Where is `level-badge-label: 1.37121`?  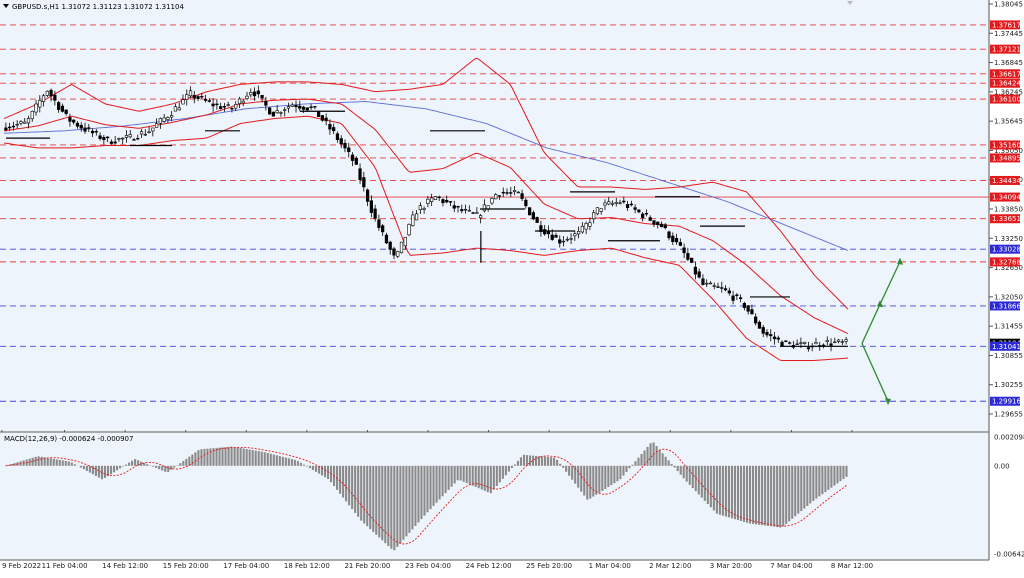
level-badge-label: 1.37121 is located at coordinates (1006, 50).